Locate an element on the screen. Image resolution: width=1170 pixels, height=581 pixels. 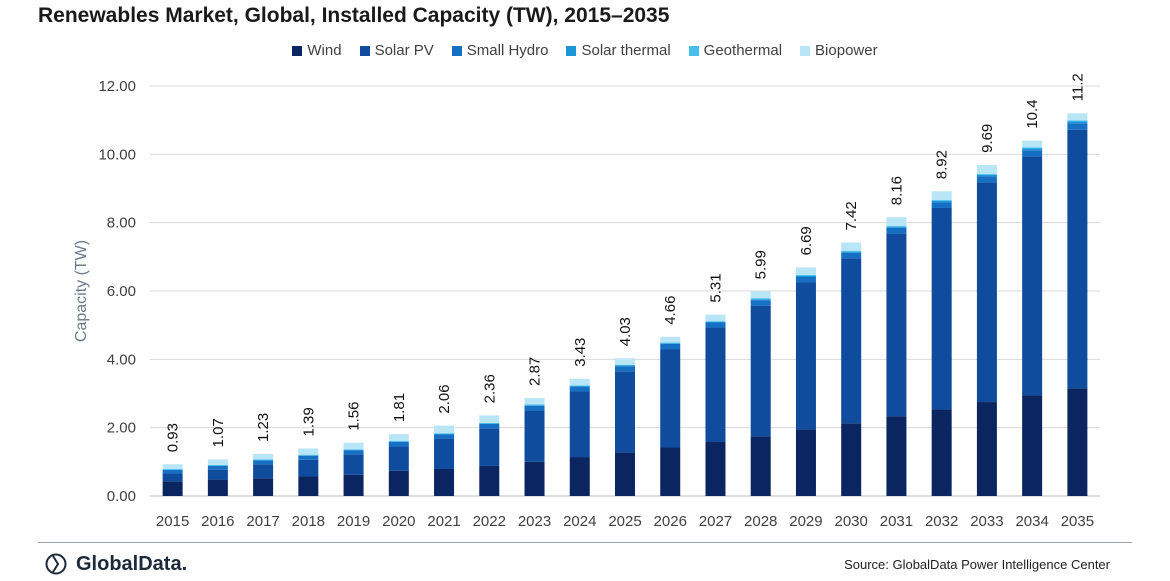
x-tick-label: 2024 is located at coordinates (579, 521).